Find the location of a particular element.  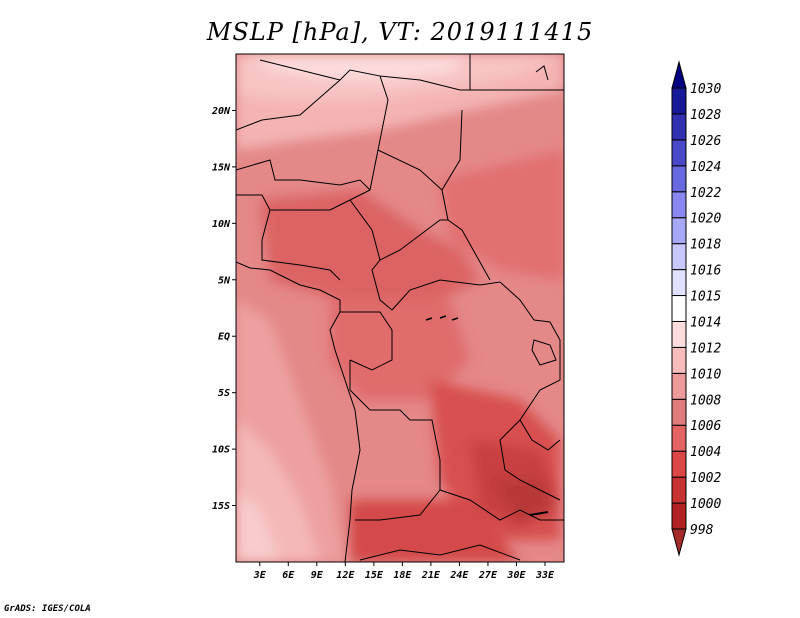

colorbar-label: 1006 is located at coordinates (705, 426).